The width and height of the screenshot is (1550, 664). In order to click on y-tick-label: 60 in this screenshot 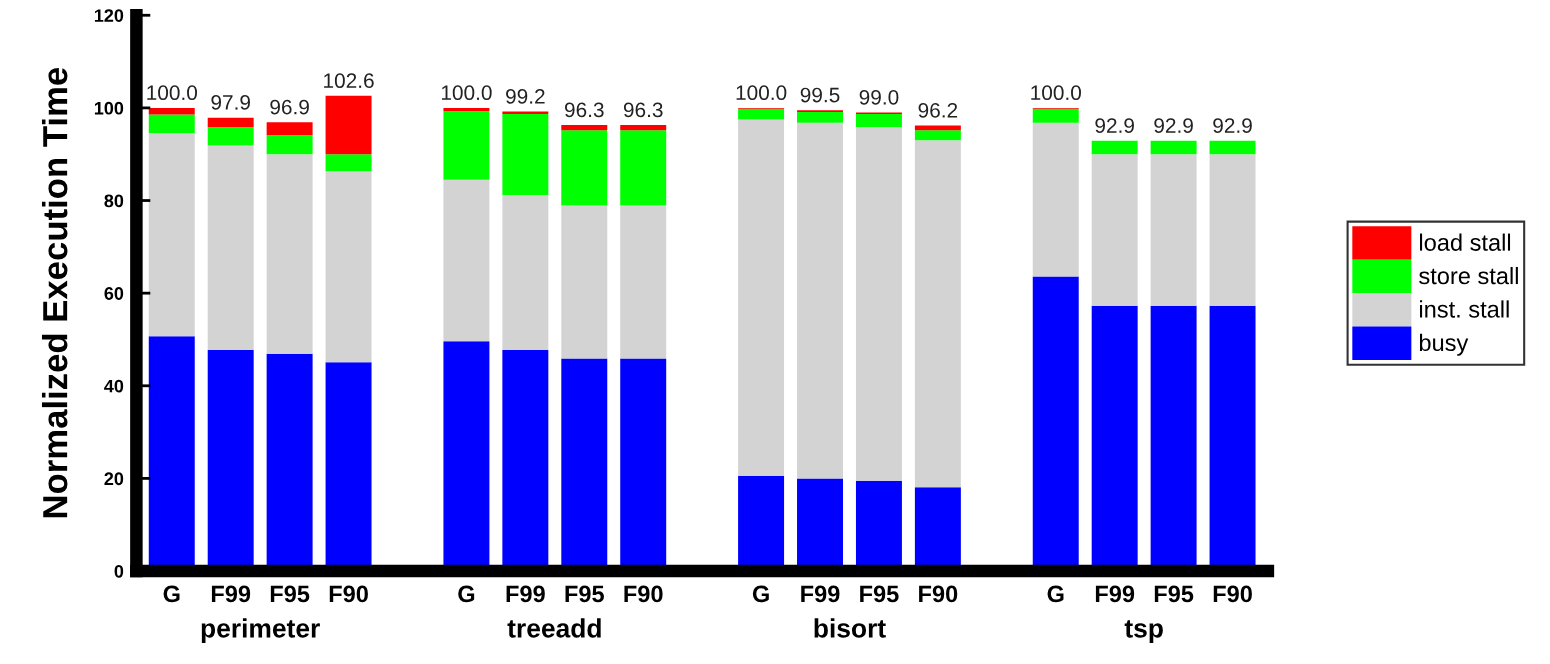, I will do `click(114, 293)`.